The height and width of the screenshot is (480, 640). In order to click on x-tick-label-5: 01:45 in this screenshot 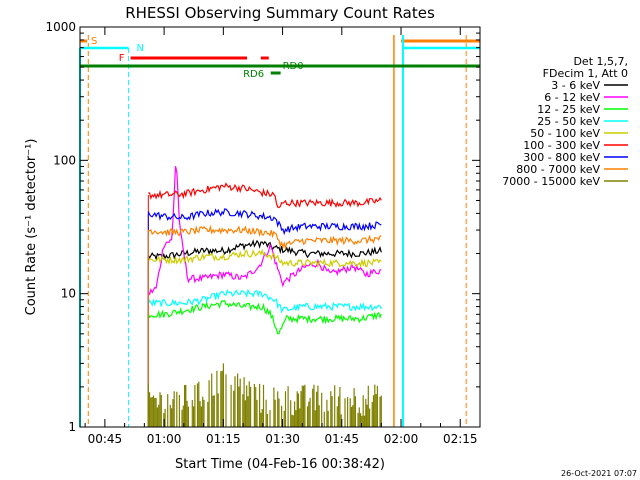, I will do `click(341, 439)`.